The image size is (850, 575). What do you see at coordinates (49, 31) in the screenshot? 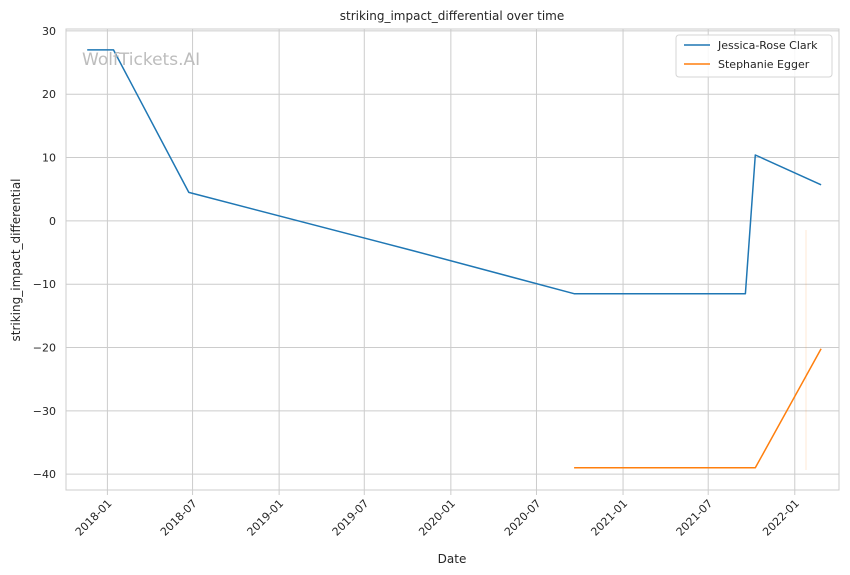
I see `y-tick-label: 30` at bounding box center [49, 31].